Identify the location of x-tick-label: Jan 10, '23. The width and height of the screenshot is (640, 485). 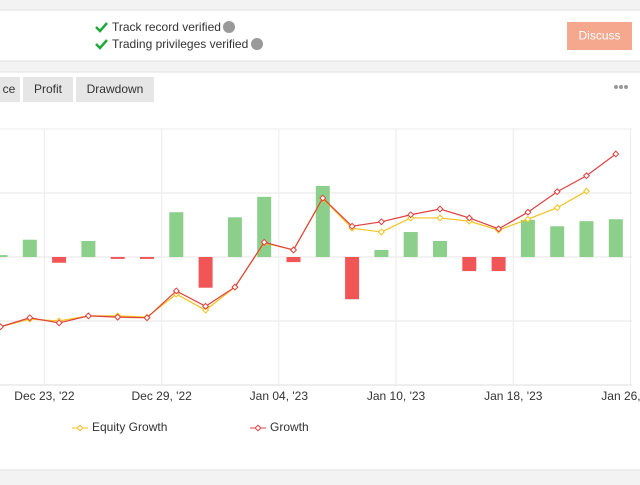
(396, 396).